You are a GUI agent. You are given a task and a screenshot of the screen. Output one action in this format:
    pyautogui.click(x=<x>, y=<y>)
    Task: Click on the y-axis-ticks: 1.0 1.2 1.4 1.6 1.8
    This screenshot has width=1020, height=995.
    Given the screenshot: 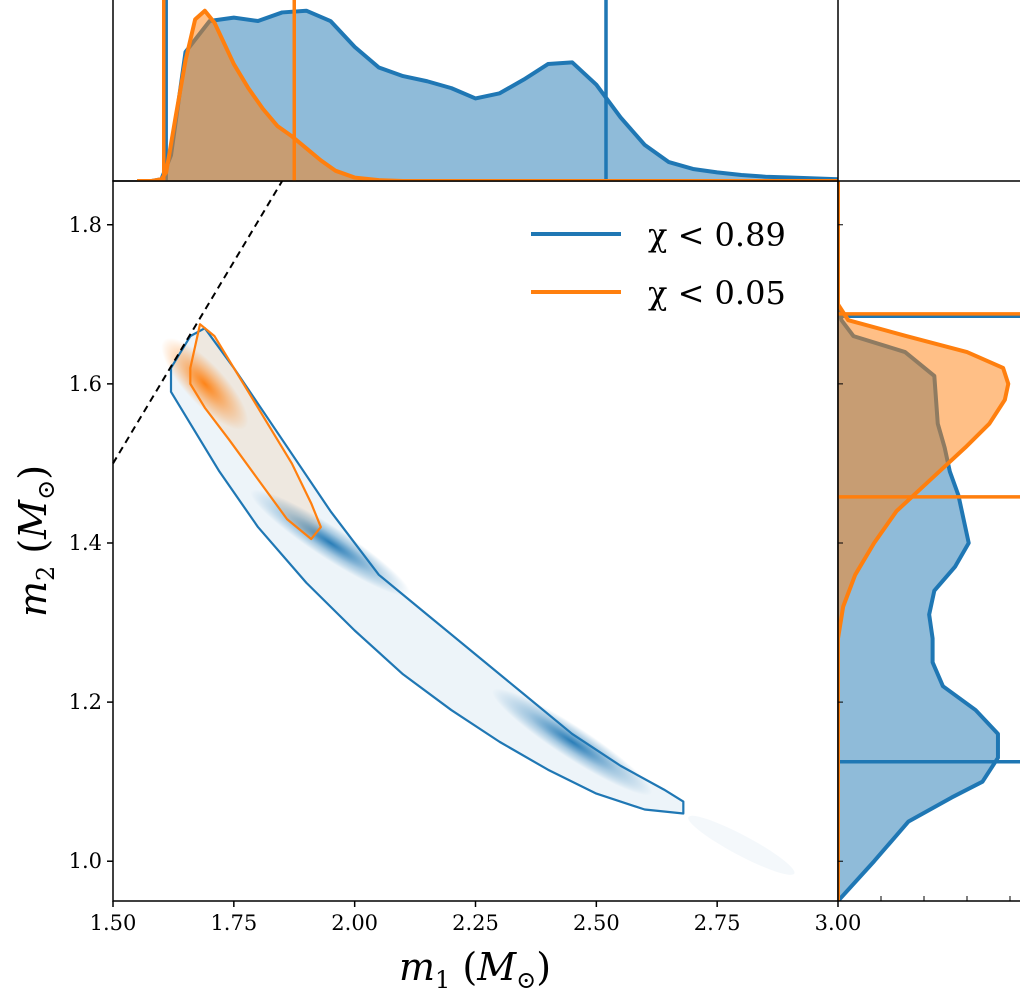 What is the action you would take?
    pyautogui.click(x=91, y=543)
    